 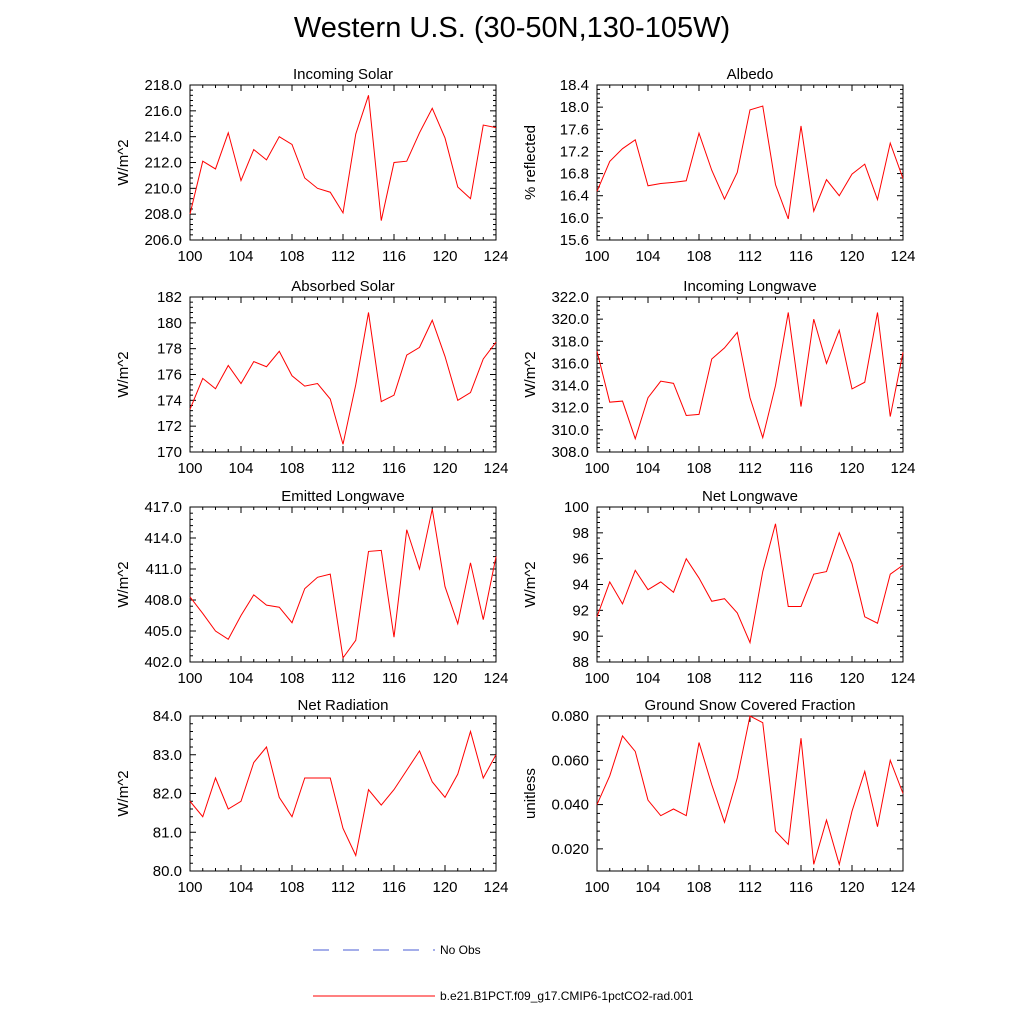 I want to click on y-tick-label: 212.0, so click(x=163, y=163).